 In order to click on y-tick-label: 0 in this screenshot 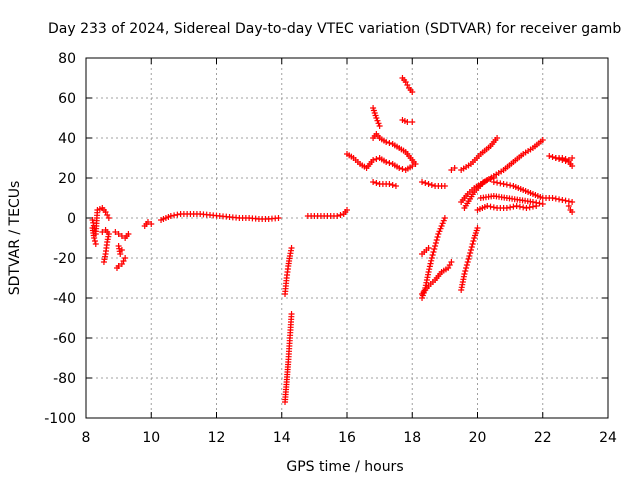, I will do `click(71, 219)`.